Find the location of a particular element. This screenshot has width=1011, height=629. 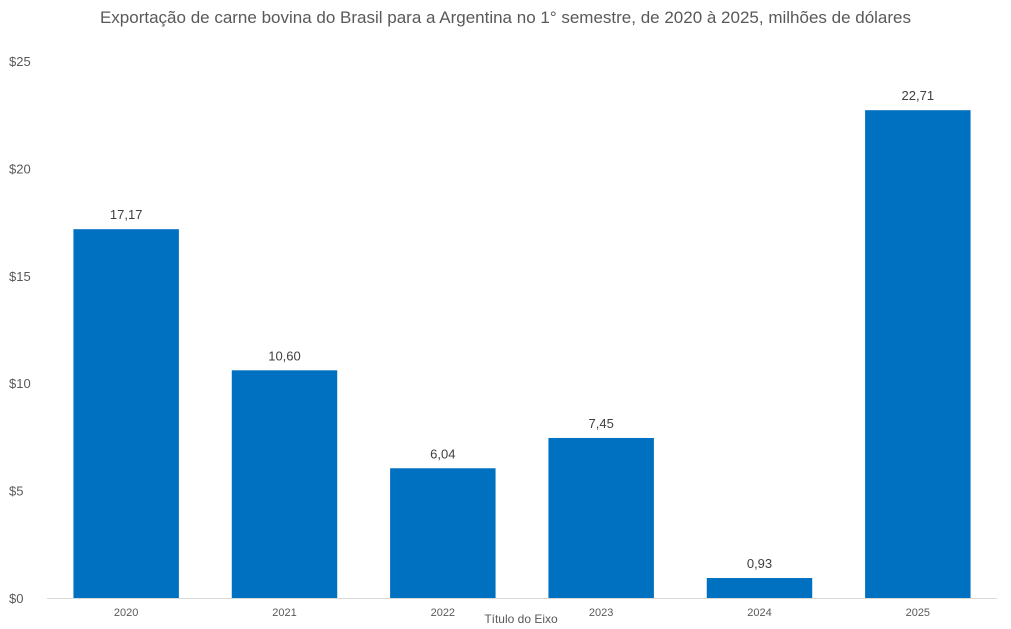

y-axis: $0 $5 $10 $15 $20 $25 is located at coordinates (20, 330).